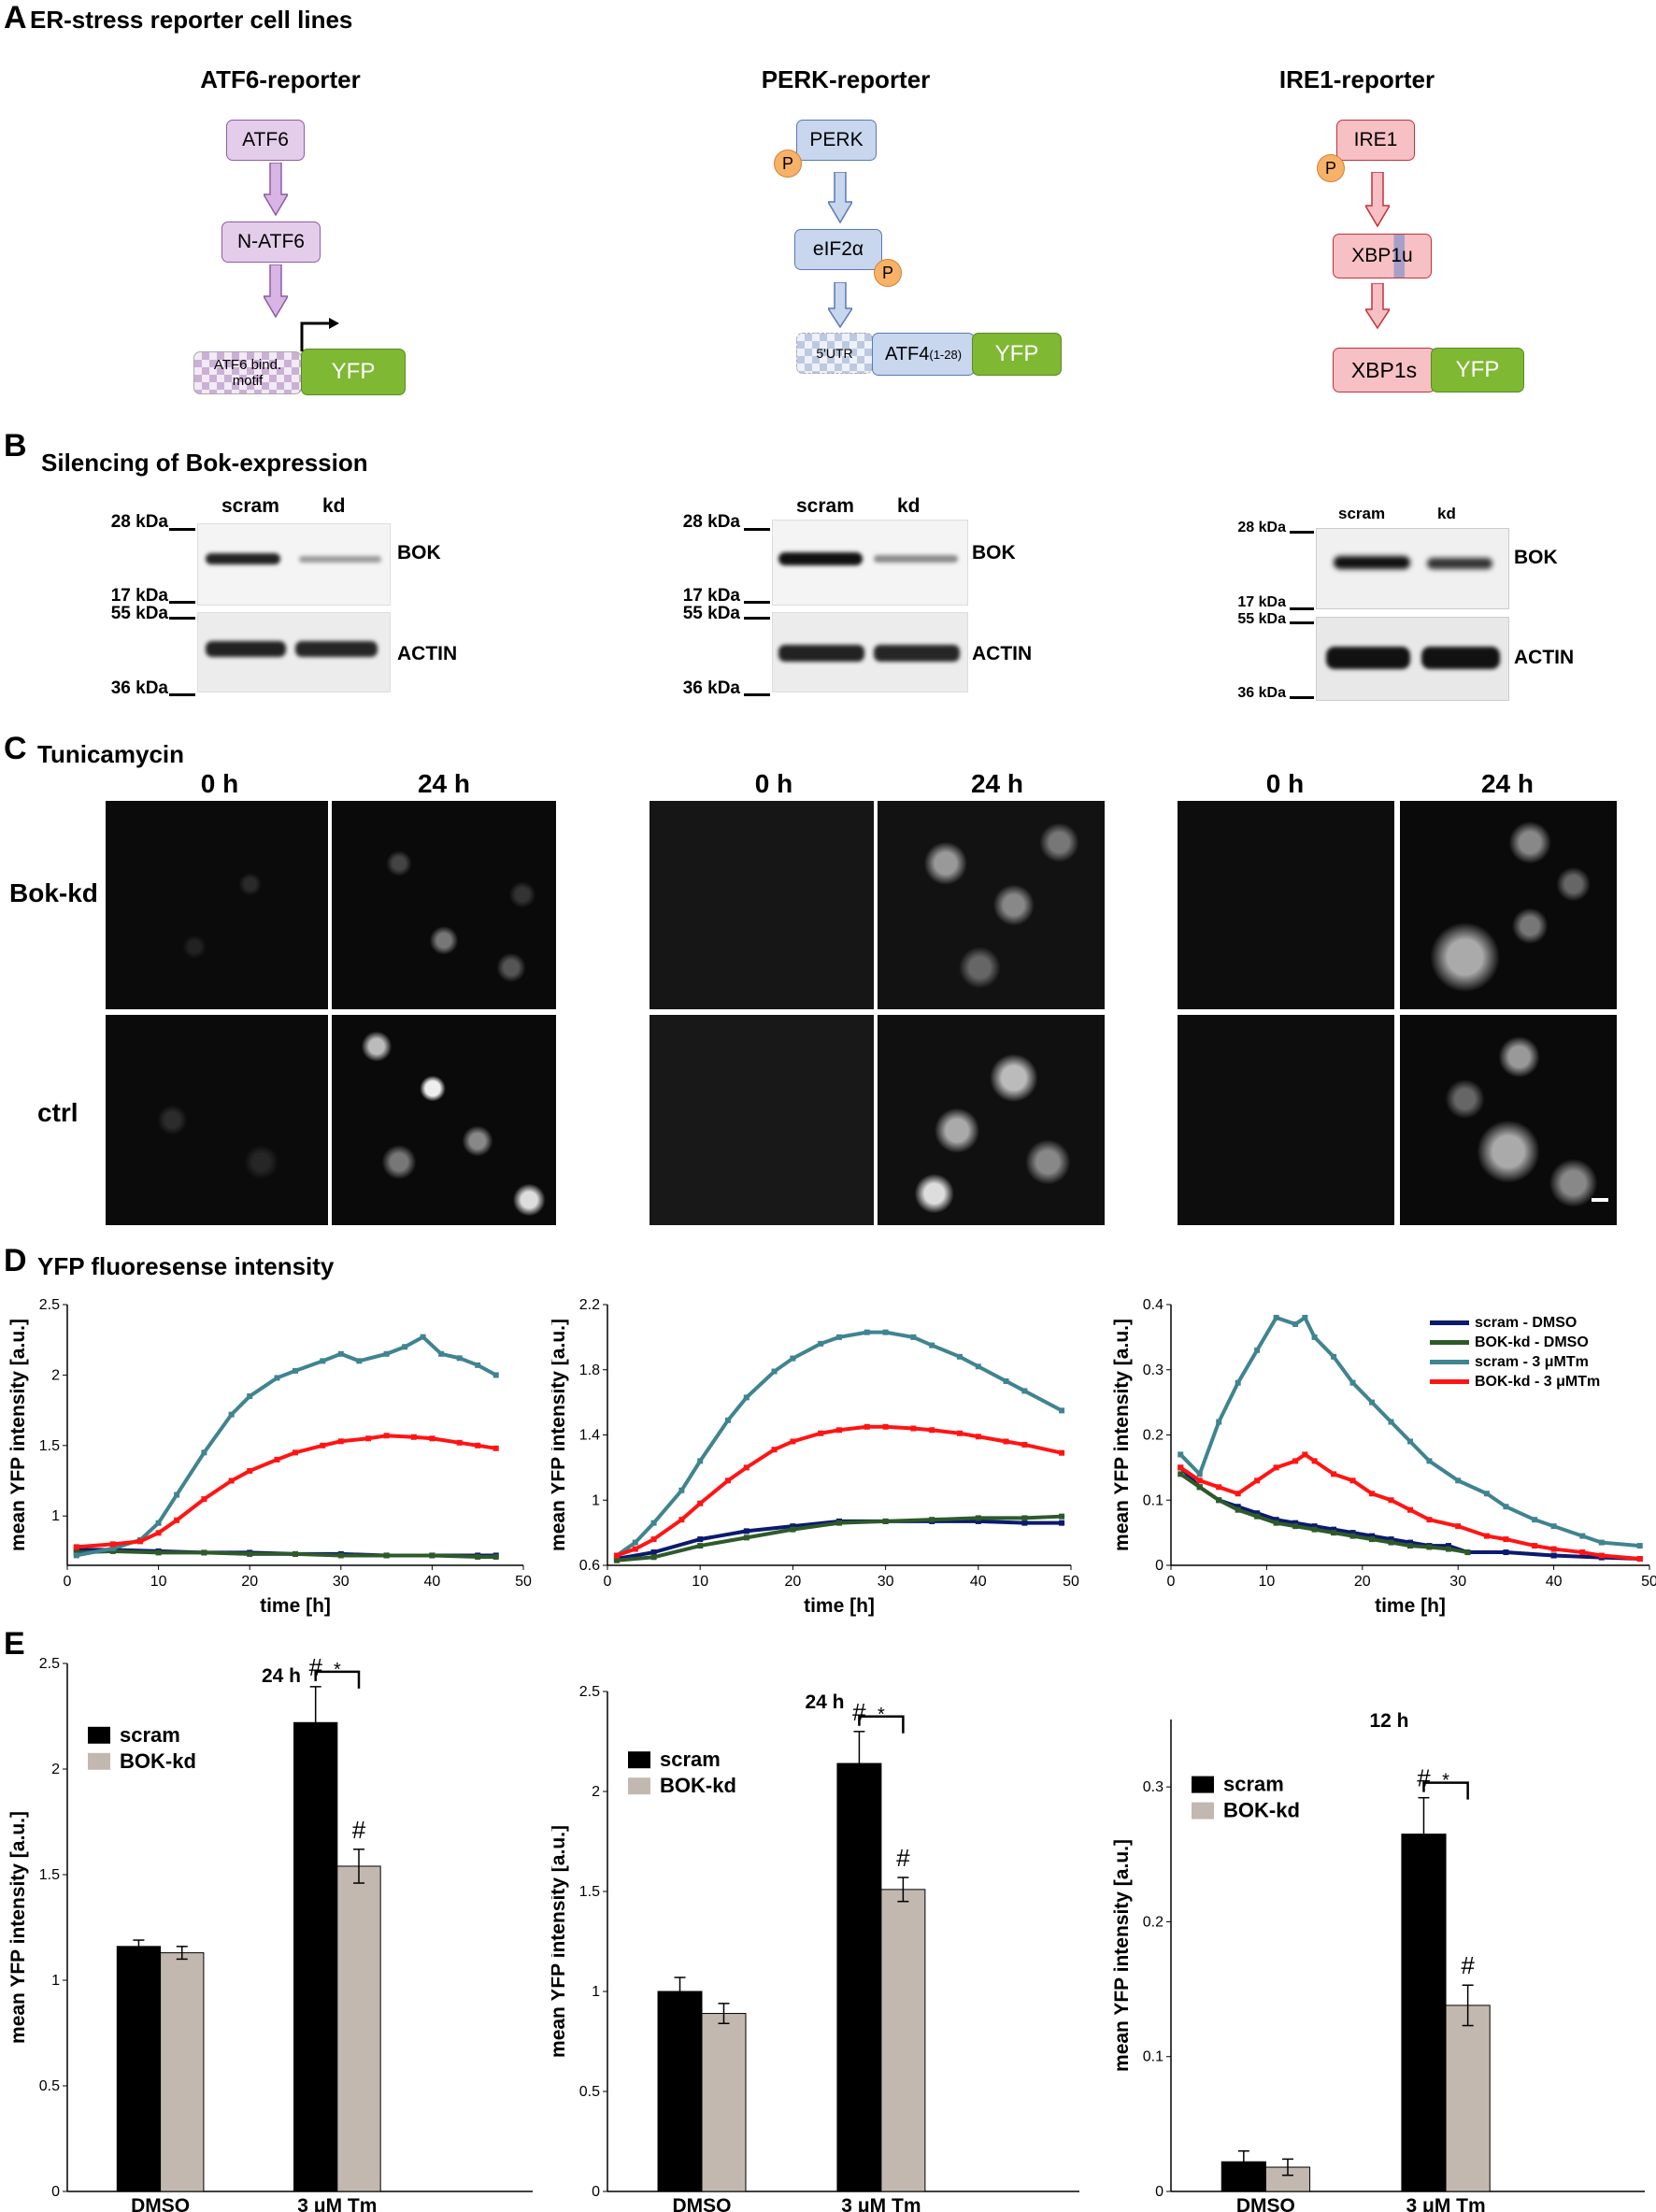 This screenshot has height=2212, width=1656. I want to click on arrow-down-icon, so click(1377, 200).